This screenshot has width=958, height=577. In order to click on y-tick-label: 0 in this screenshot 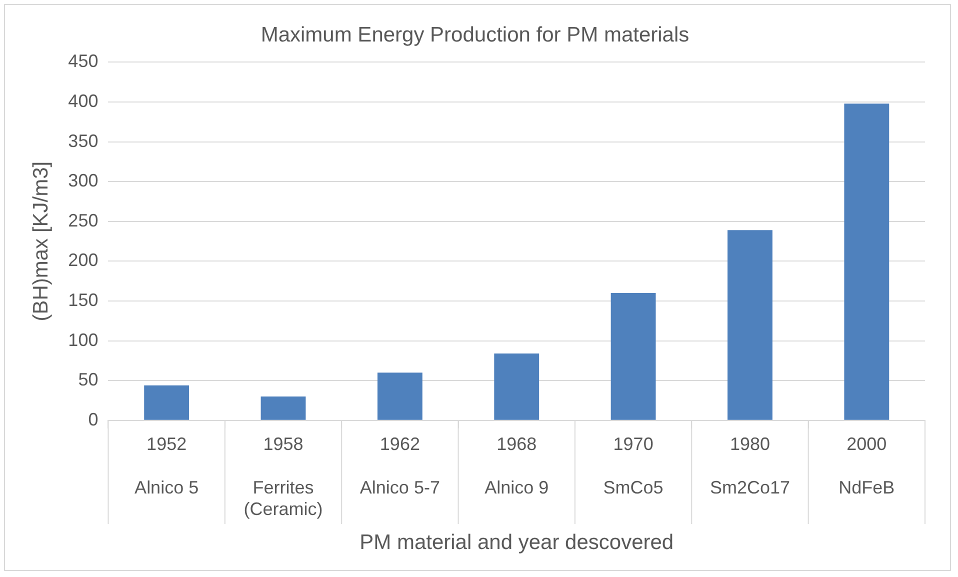, I will do `click(93, 419)`.